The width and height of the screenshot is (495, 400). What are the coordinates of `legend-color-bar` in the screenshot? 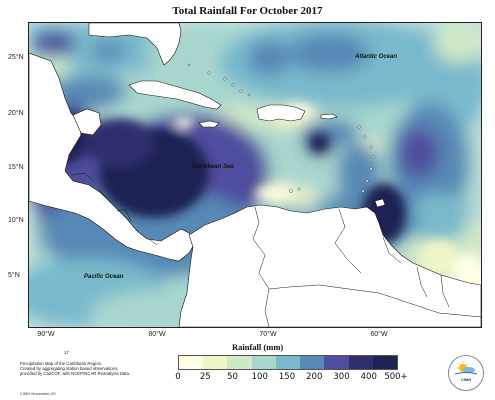 It's located at (288, 362).